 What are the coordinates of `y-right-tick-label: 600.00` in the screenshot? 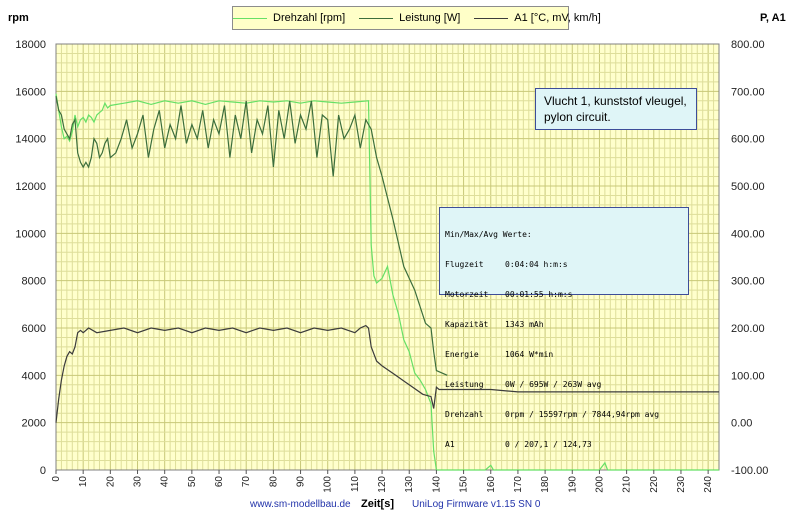 It's located at (748, 140).